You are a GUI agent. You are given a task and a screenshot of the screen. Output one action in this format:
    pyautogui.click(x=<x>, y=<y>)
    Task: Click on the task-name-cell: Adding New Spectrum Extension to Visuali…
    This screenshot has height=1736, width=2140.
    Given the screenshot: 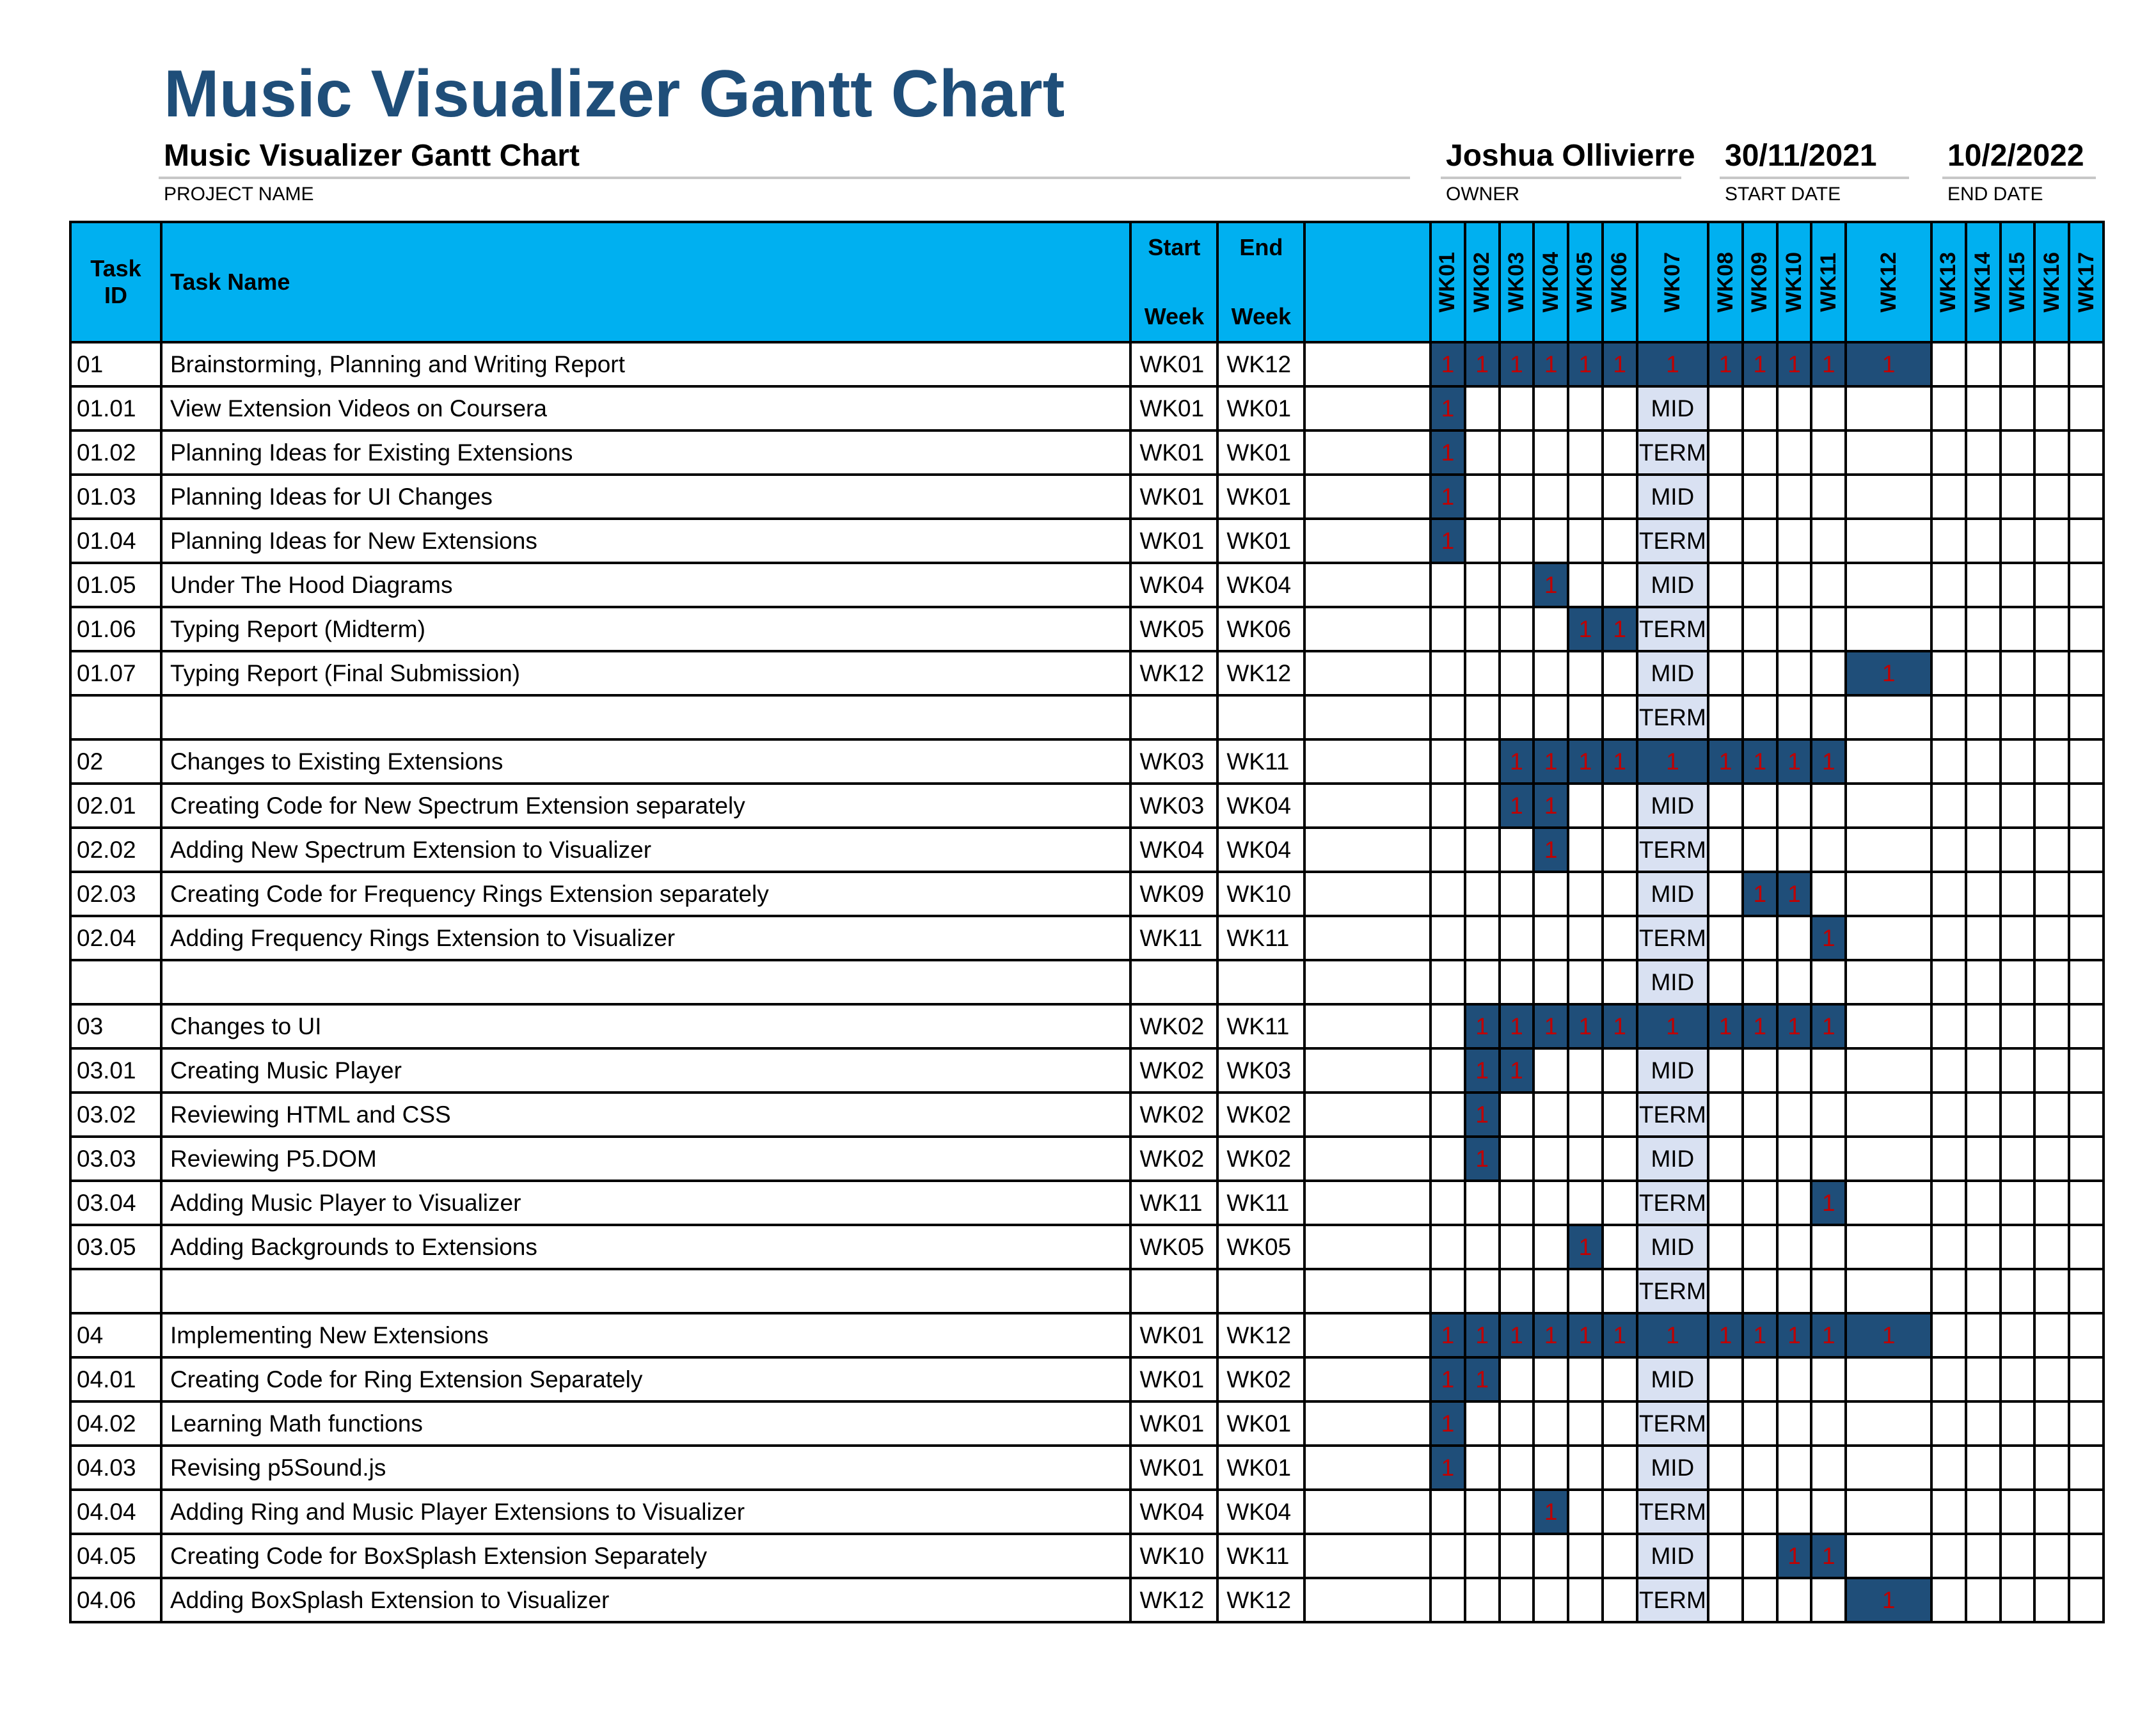 What is the action you would take?
    pyautogui.click(x=645, y=849)
    